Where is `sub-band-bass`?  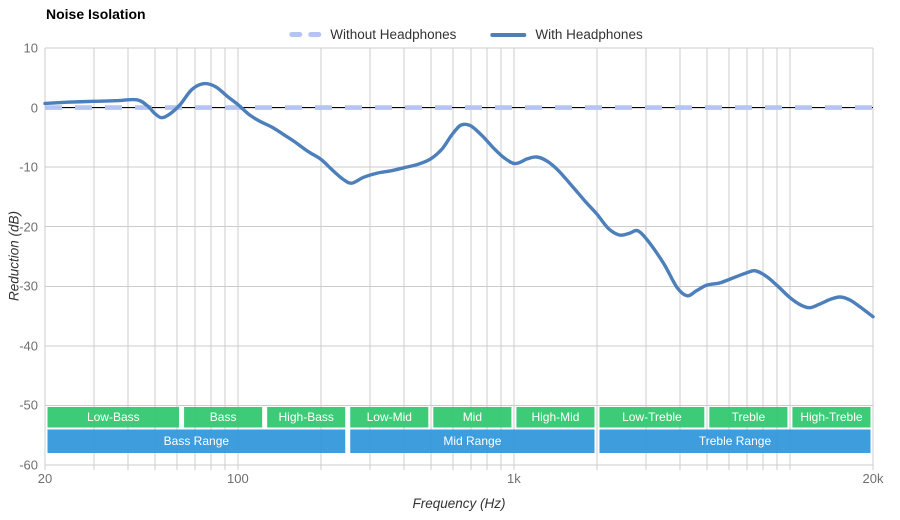
sub-band-bass is located at coordinates (223, 417).